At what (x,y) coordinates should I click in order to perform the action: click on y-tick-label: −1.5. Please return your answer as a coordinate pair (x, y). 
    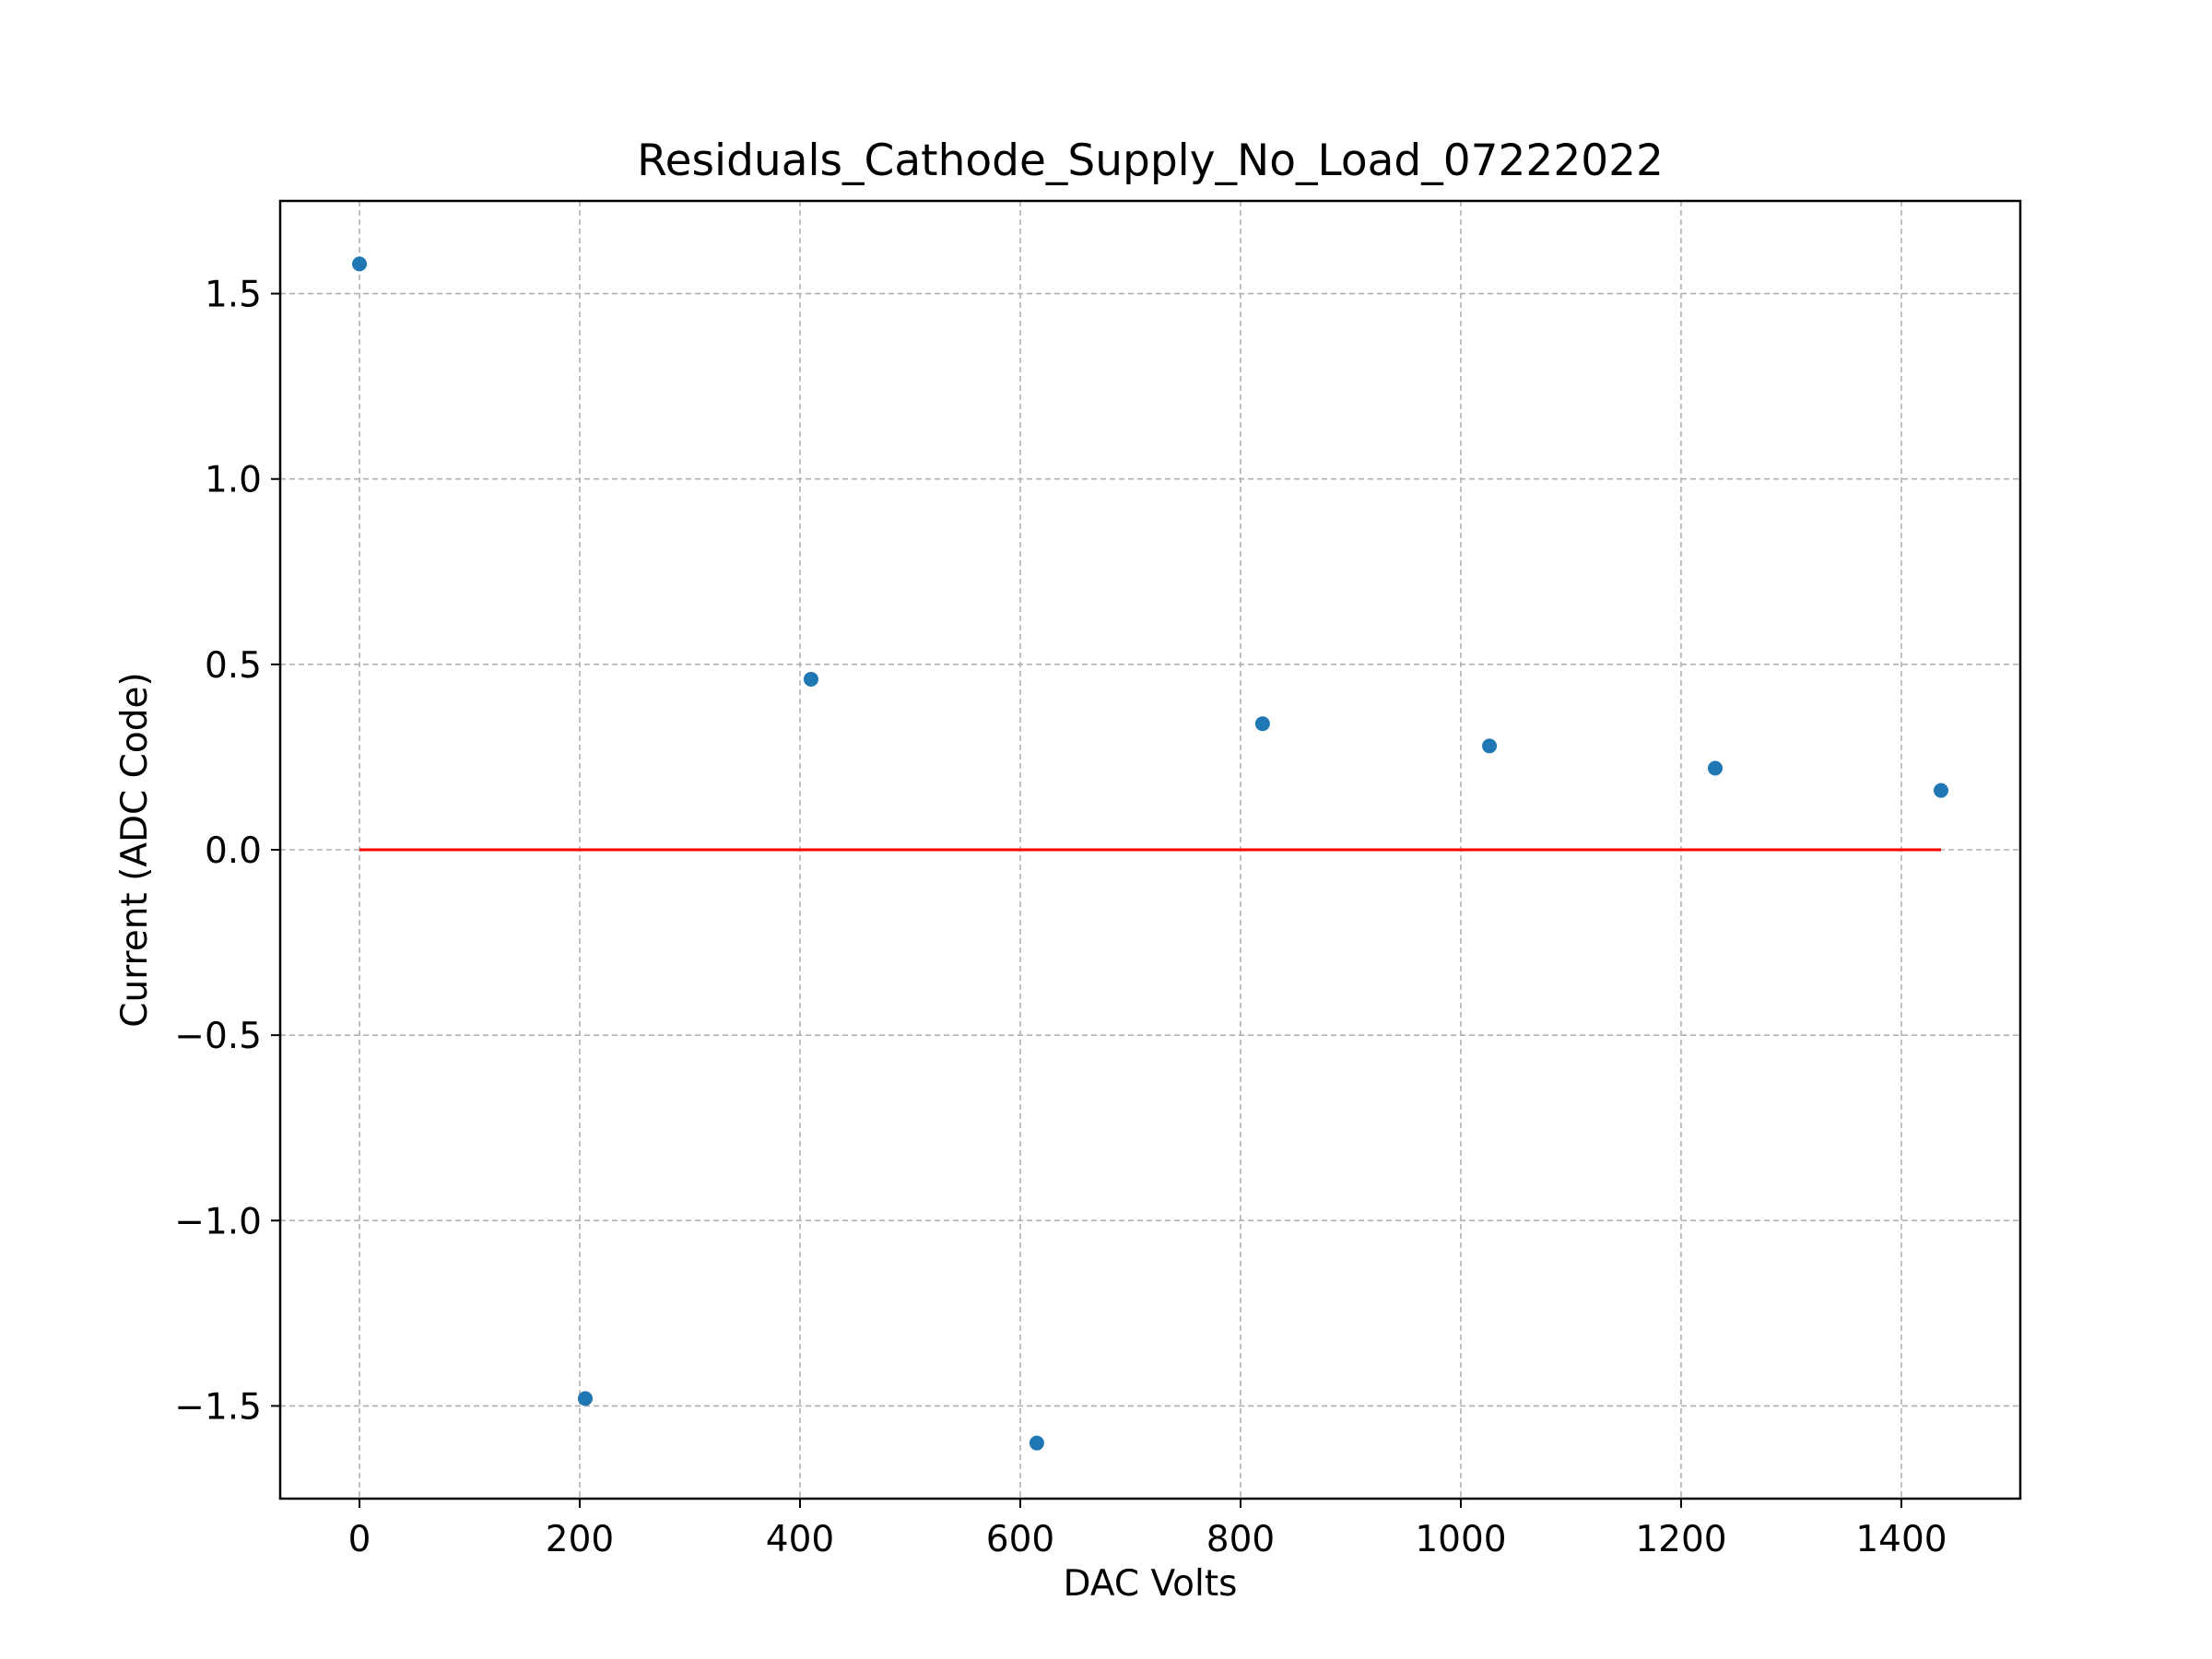
    Looking at the image, I should click on (218, 1407).